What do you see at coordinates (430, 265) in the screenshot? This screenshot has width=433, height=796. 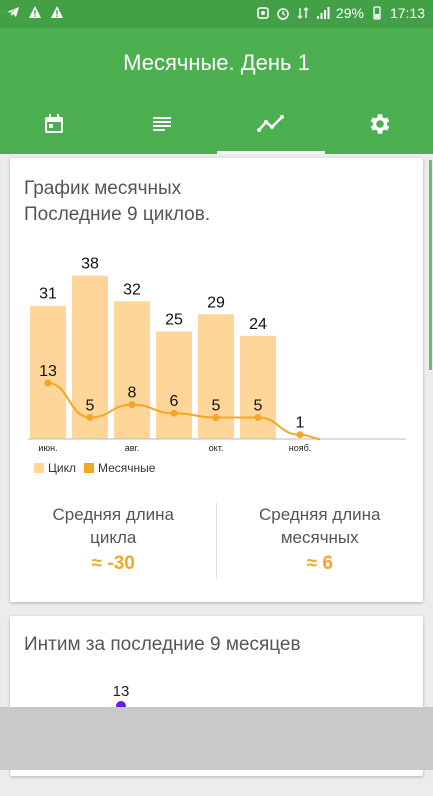 I see `scrollbar` at bounding box center [430, 265].